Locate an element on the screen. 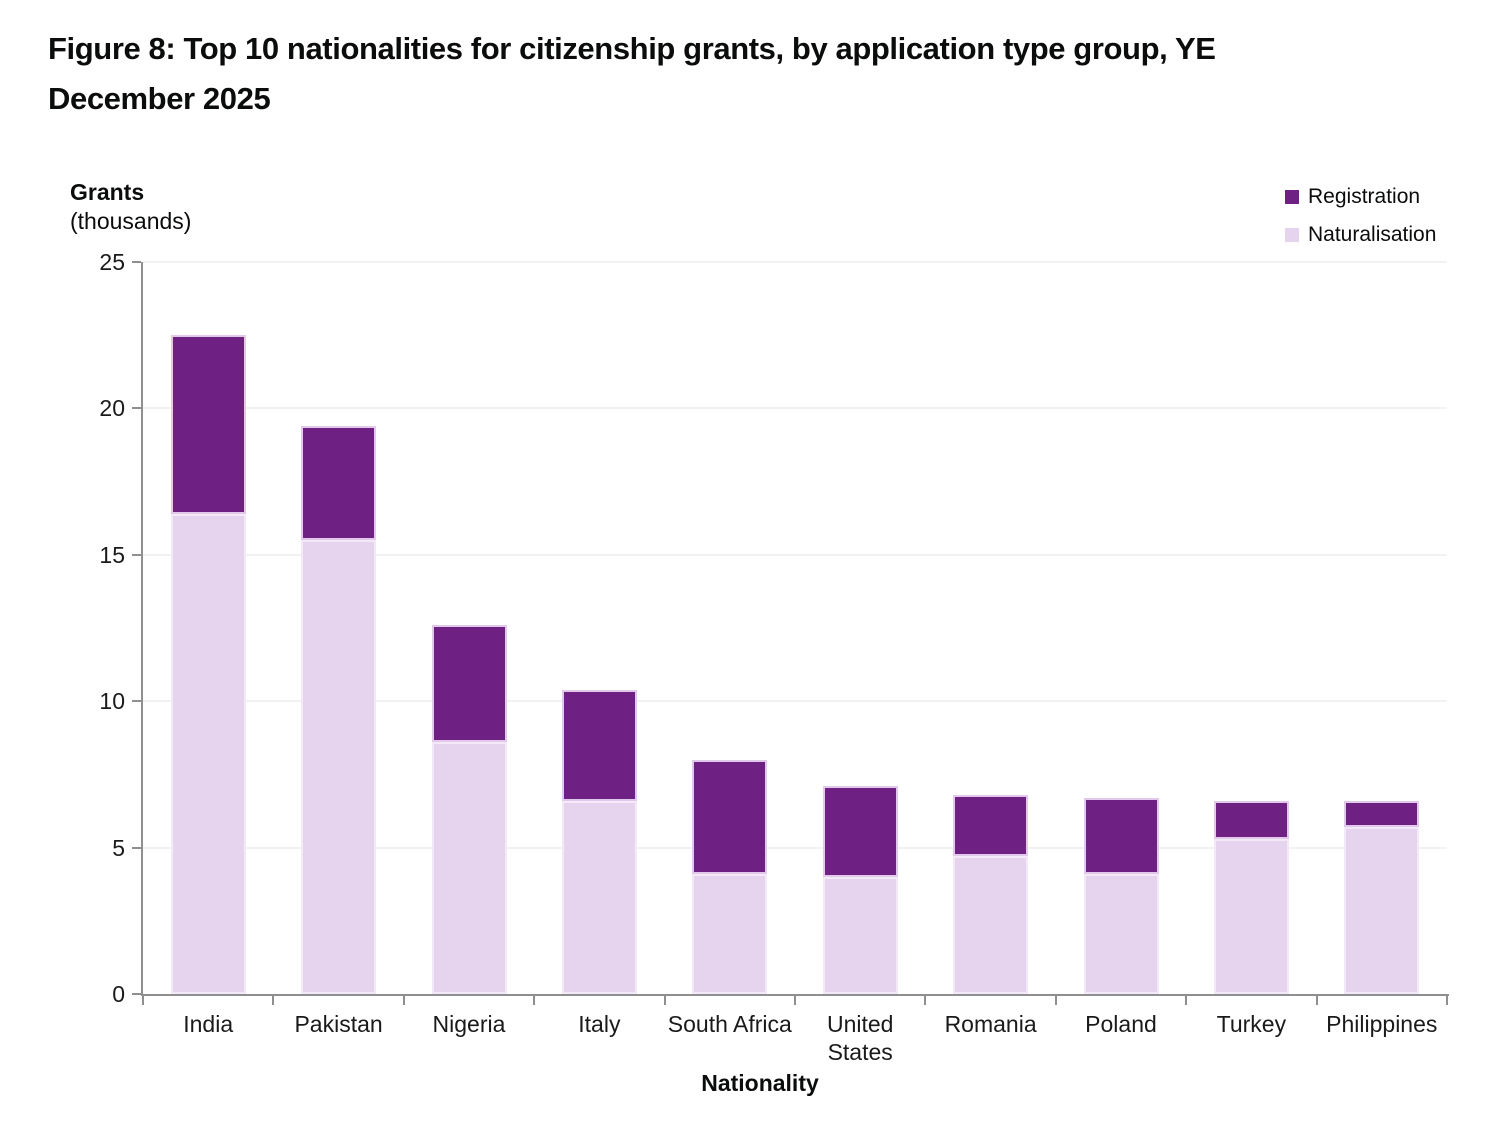 This screenshot has height=1124, width=1509. bar-registration-nigeria is located at coordinates (469, 684).